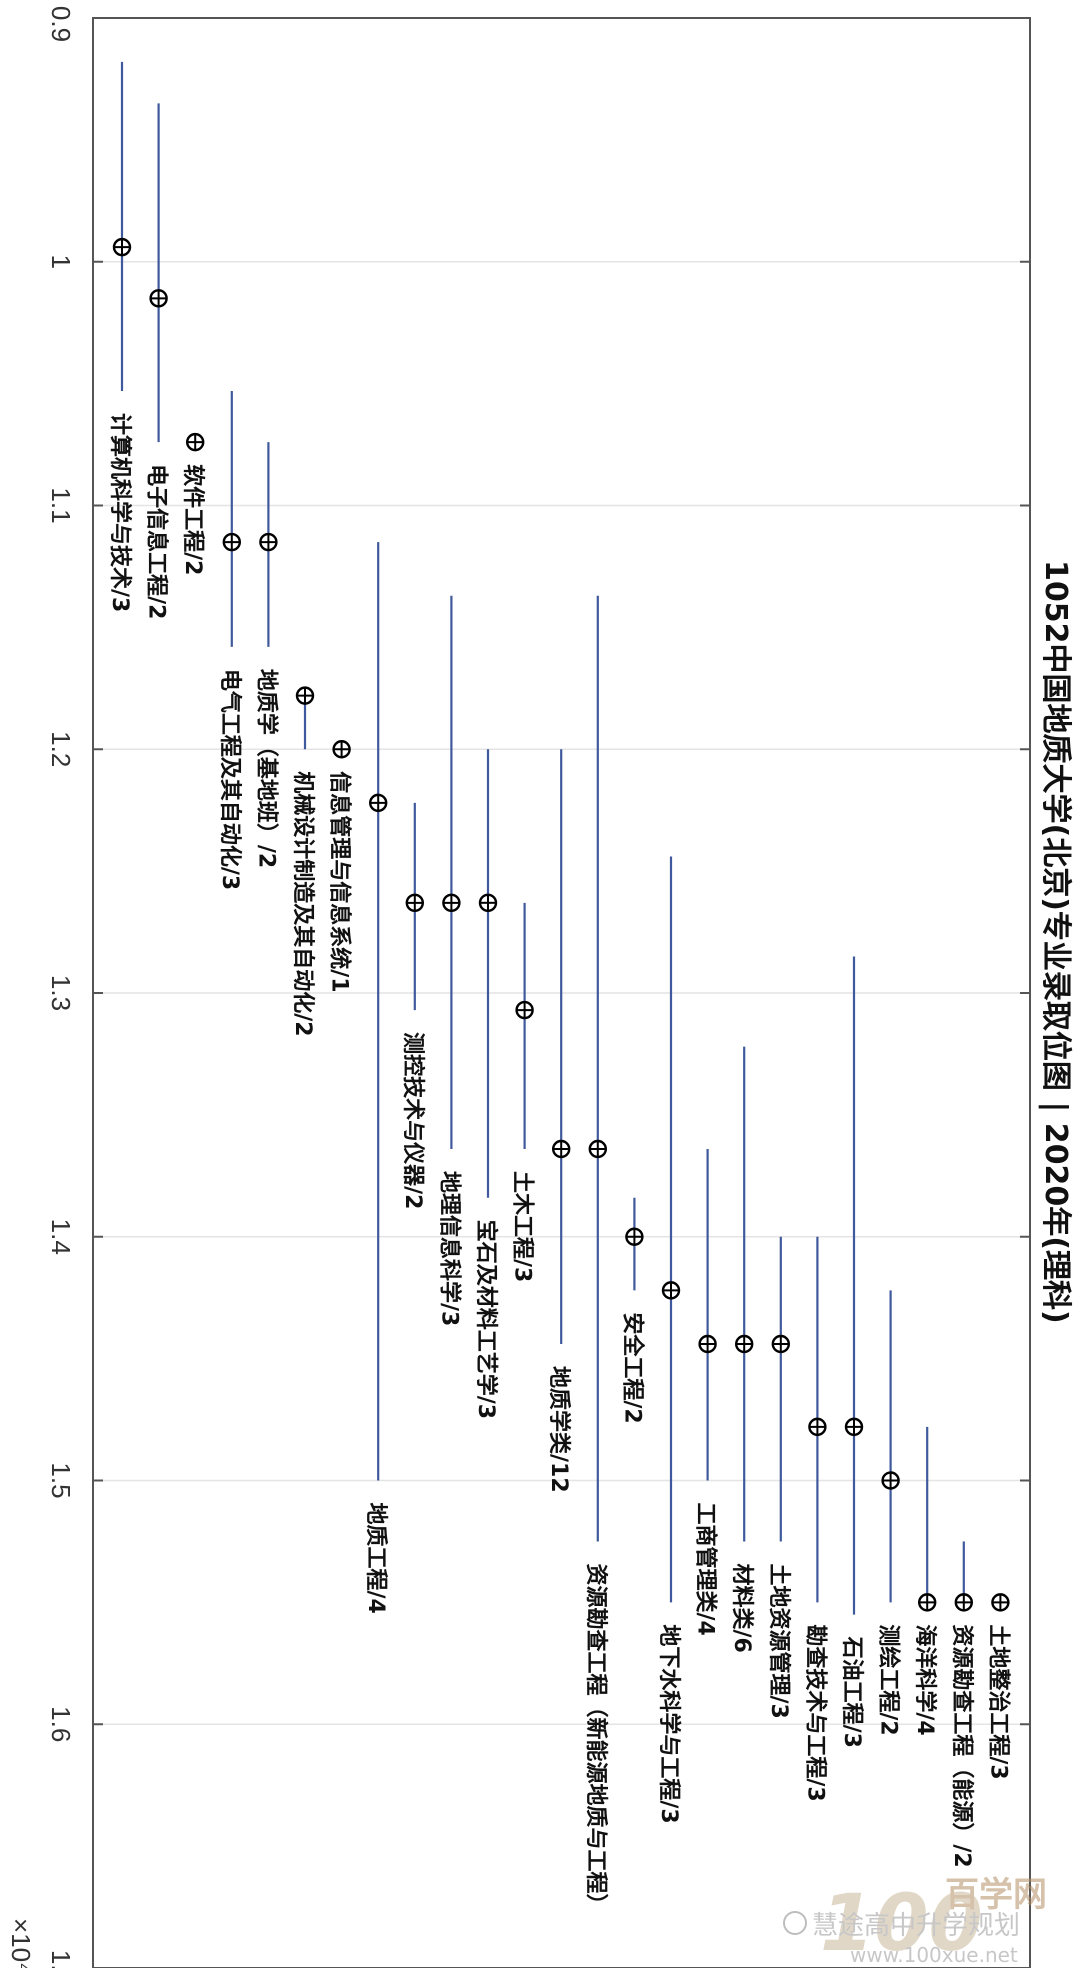 This screenshot has width=1080, height=1968. I want to click on category-label: 安全工程/2, so click(632, 1367).